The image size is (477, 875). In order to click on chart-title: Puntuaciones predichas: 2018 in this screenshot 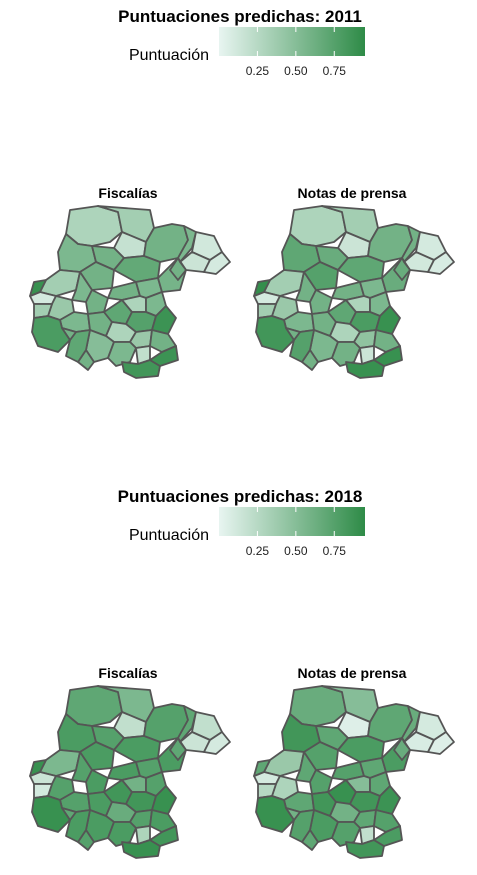, I will do `click(240, 496)`.